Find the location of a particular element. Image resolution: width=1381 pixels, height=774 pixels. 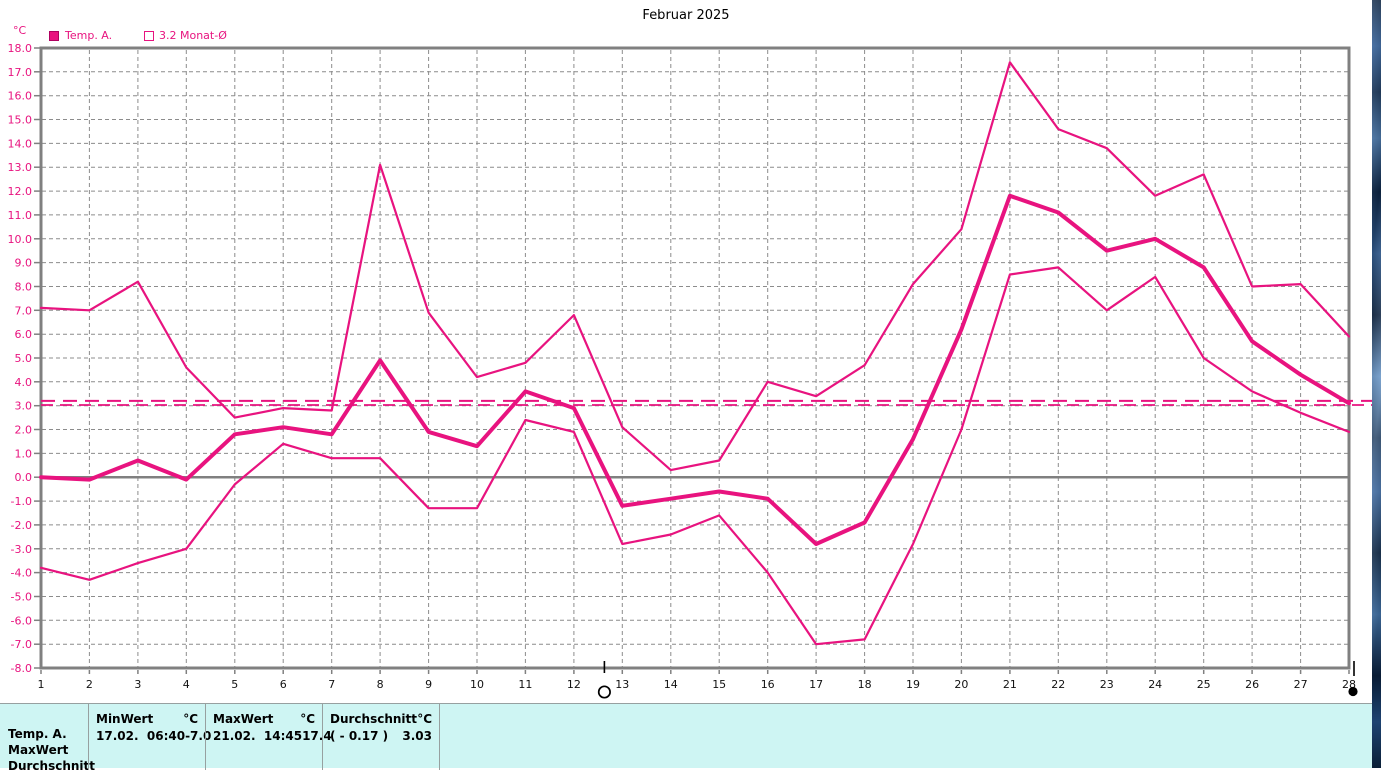

x-tick-label: 10 is located at coordinates (477, 684).